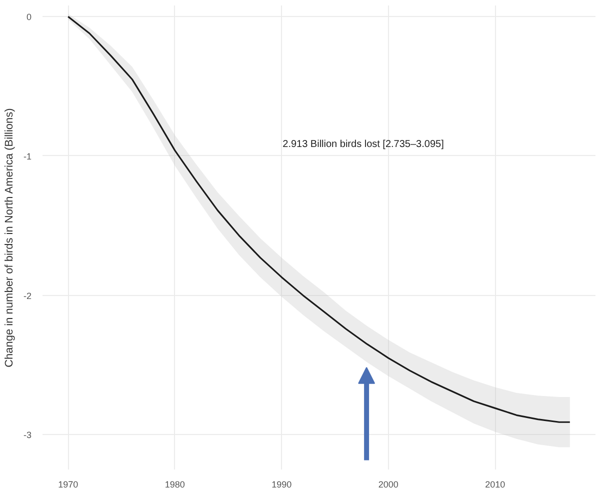 This screenshot has width=605, height=493. What do you see at coordinates (282, 485) in the screenshot?
I see `x-tick-label: 1990` at bounding box center [282, 485].